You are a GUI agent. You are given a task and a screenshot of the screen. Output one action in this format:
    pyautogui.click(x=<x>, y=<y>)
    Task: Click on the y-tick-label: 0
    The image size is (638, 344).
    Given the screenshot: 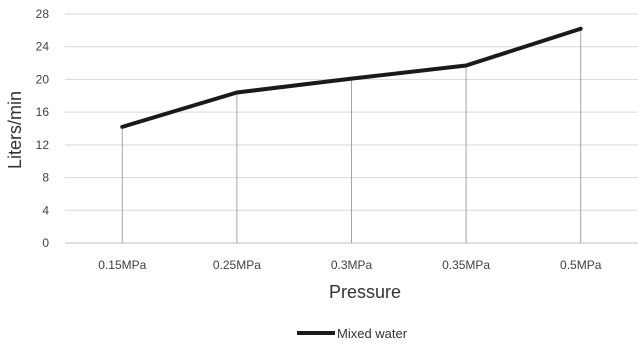 What is the action you would take?
    pyautogui.click(x=45, y=243)
    